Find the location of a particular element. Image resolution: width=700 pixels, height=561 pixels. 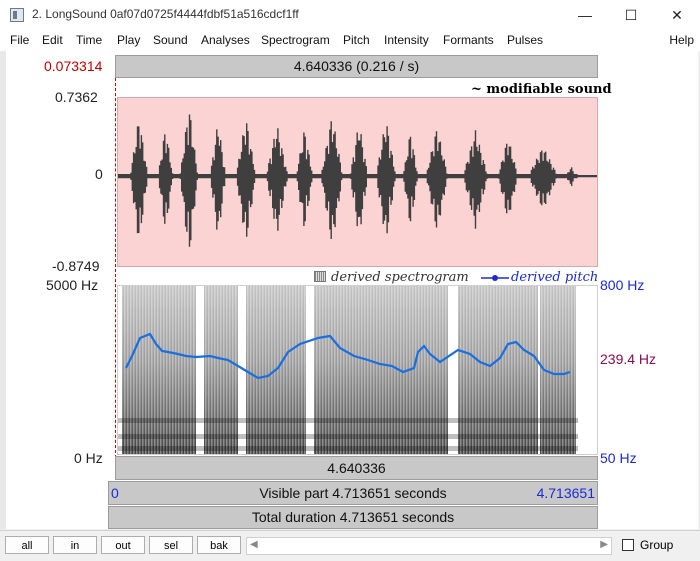

spectrogram-legend-icon is located at coordinates (320, 276).